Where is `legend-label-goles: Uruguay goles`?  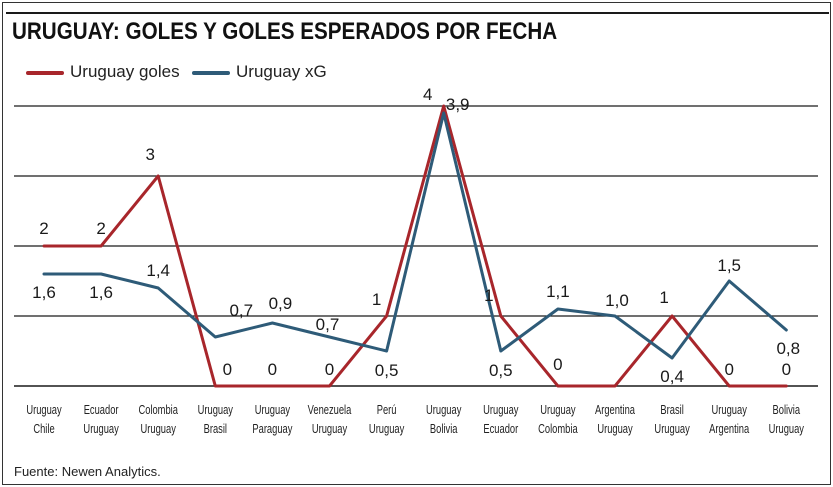
legend-label-goles: Uruguay goles is located at coordinates (125, 71).